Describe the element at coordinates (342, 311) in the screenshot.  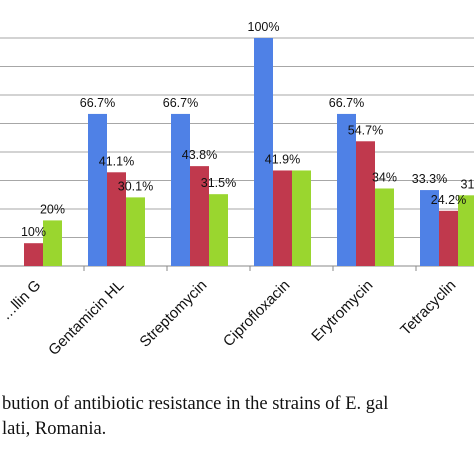
I see `category-label: Erytromycin` at that location.